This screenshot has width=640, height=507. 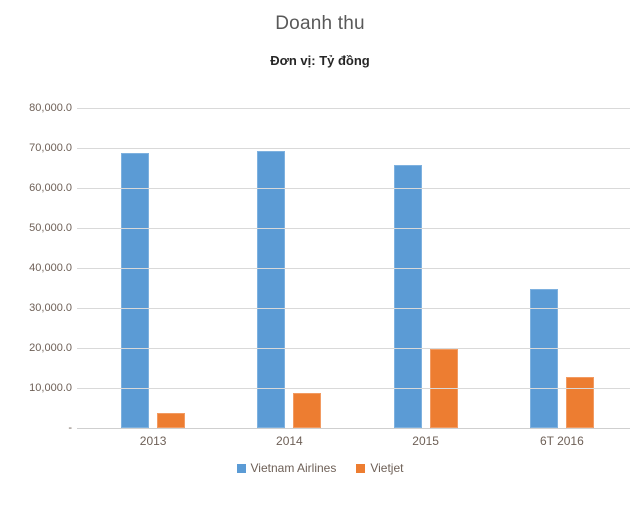 What do you see at coordinates (387, 468) in the screenshot?
I see `legend-label: Vietjet` at bounding box center [387, 468].